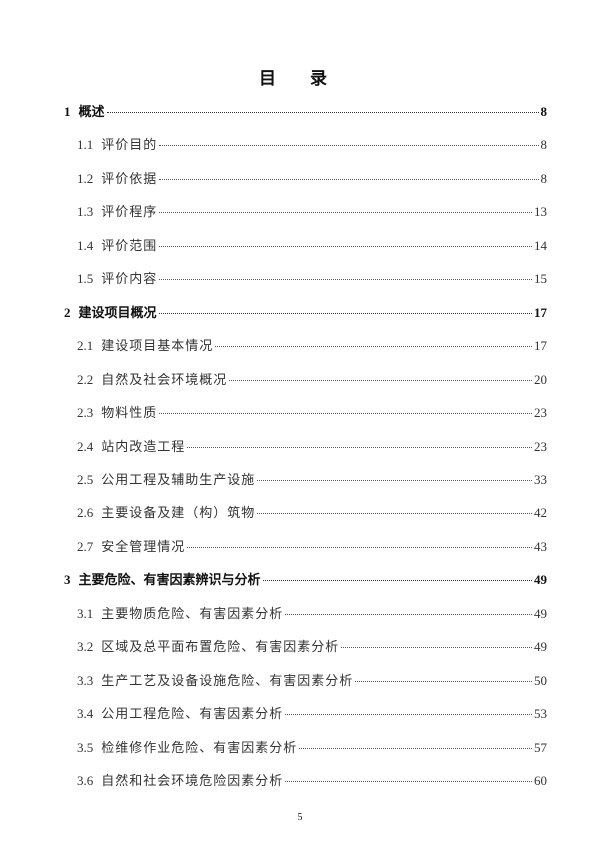 This screenshot has width=600, height=854. I want to click on toc-entry: 1.4 评价范围 14, so click(312, 245).